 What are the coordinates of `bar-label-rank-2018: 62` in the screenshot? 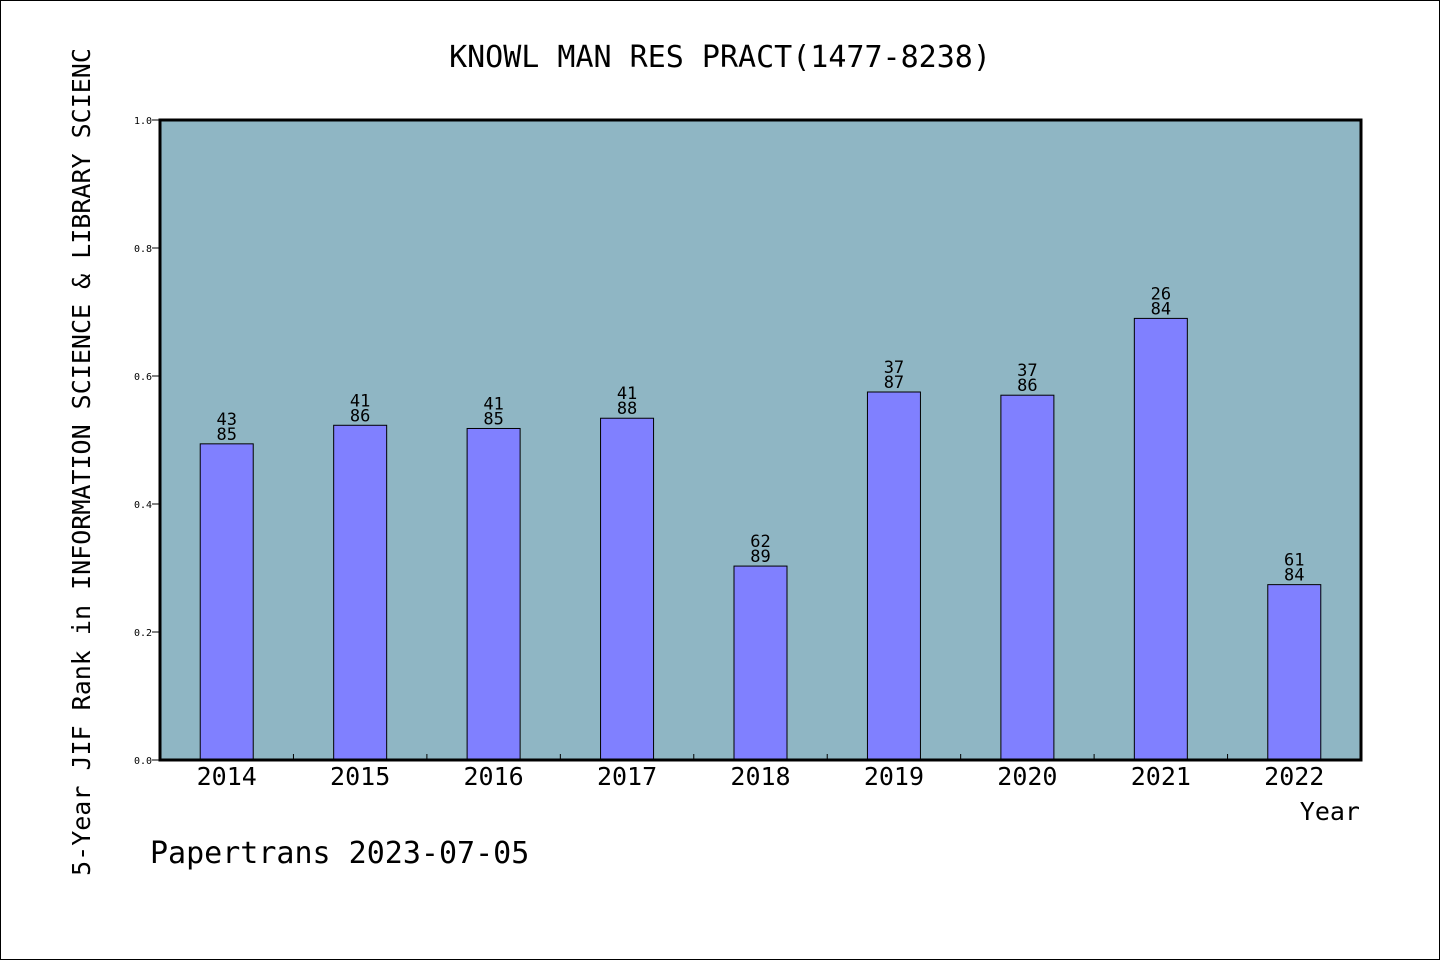 It's located at (760, 542).